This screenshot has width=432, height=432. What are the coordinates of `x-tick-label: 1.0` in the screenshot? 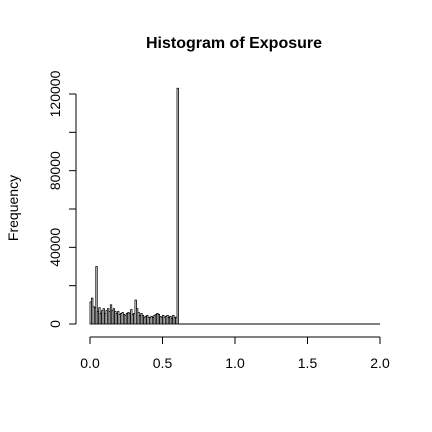 It's located at (235, 363).